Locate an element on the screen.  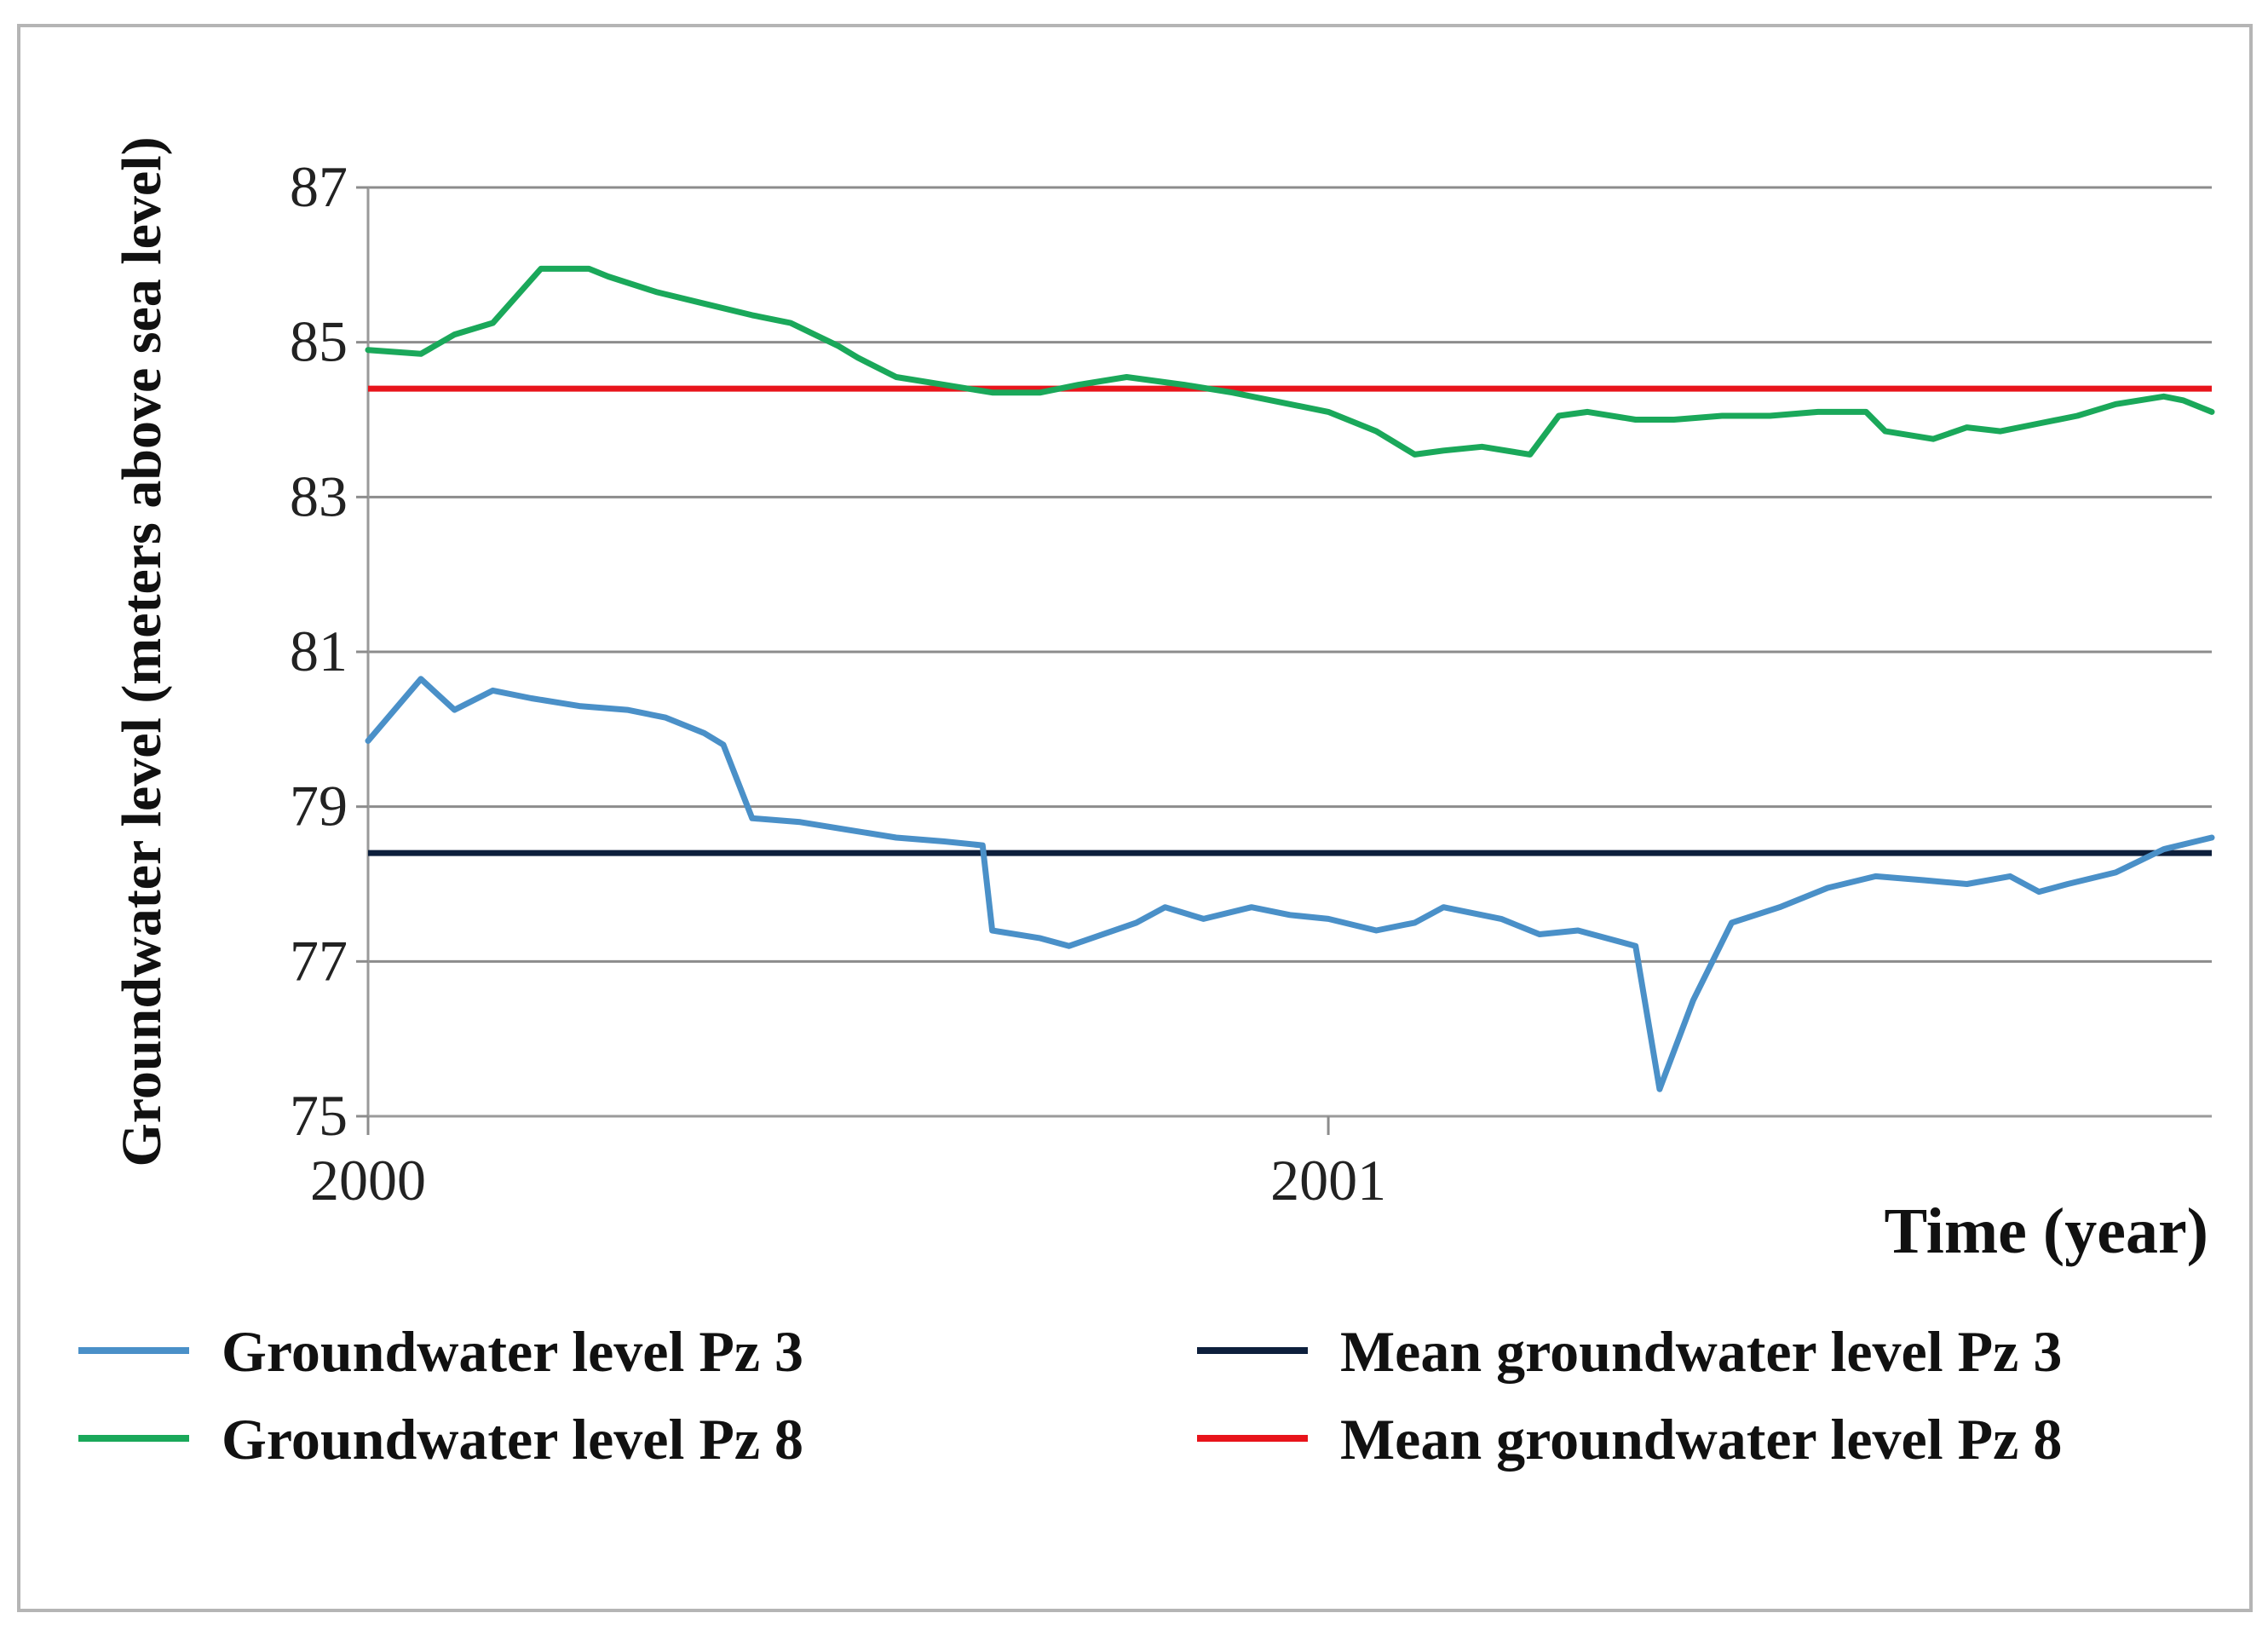
legend-label-mean-groundwater-level-pz-8: Mean groundwater level Pz 8 is located at coordinates (1701, 1440).